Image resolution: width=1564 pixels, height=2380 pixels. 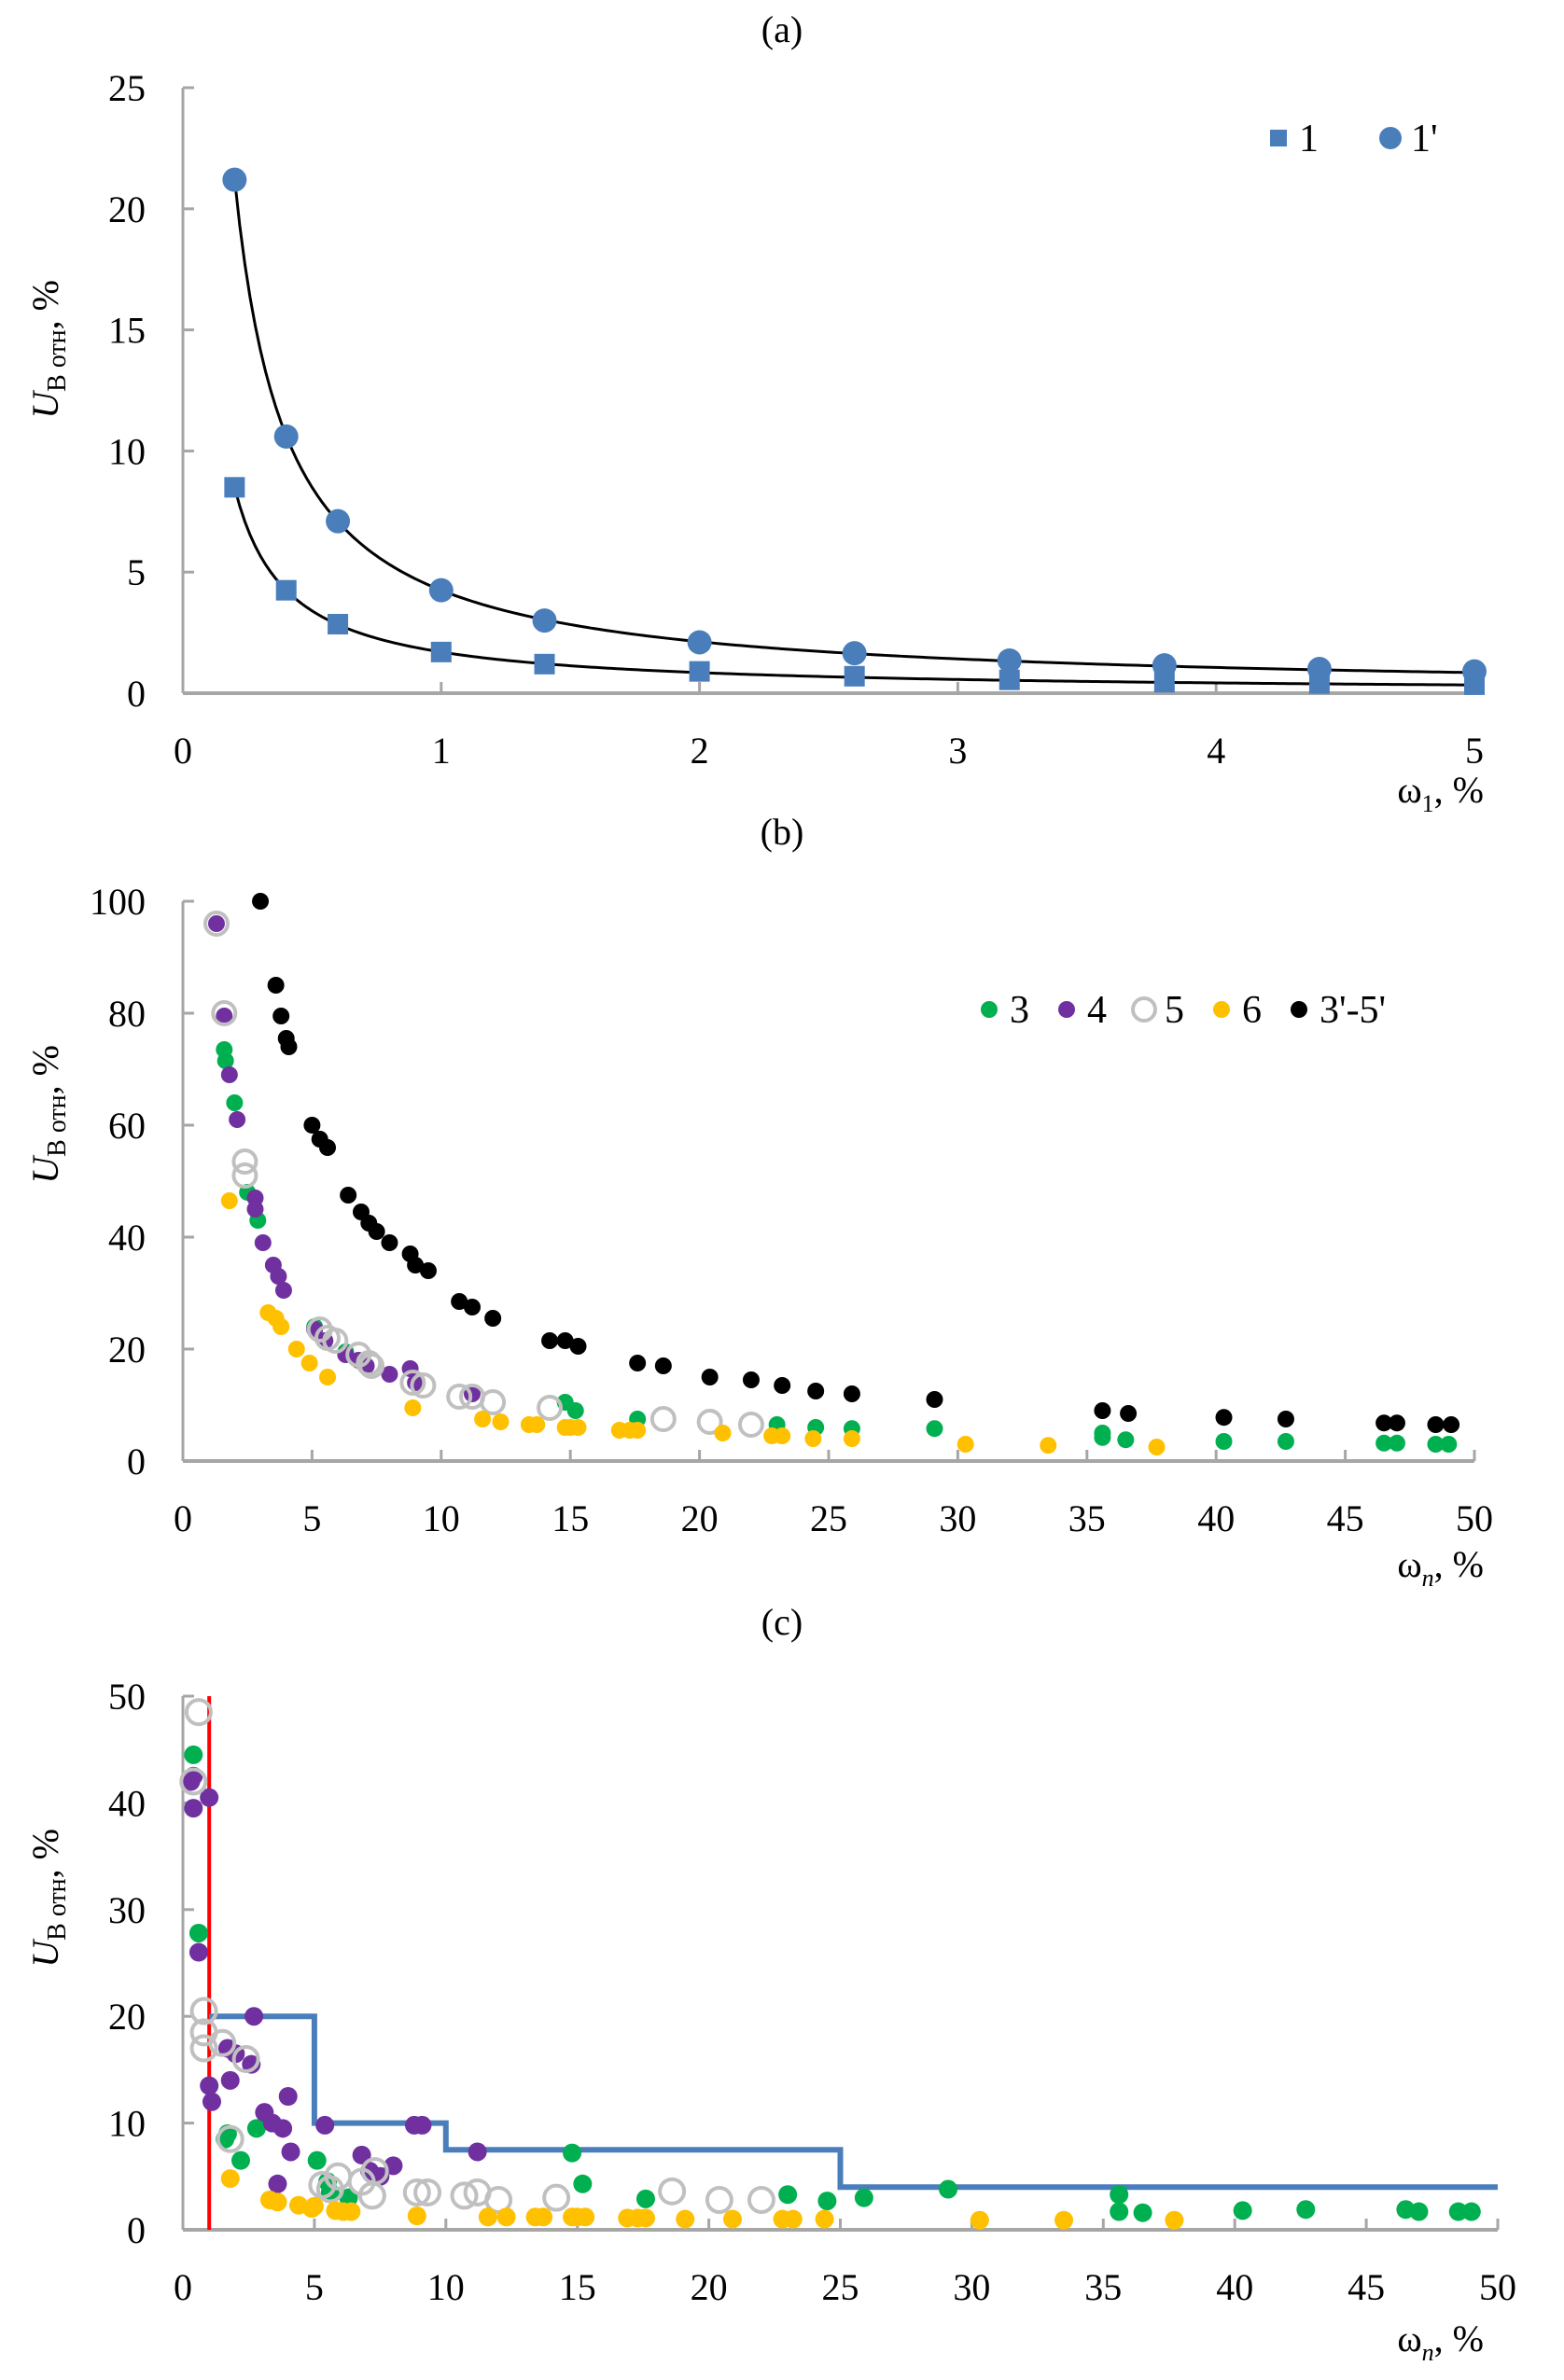 I want to click on legend-label: 1, so click(x=1309, y=139).